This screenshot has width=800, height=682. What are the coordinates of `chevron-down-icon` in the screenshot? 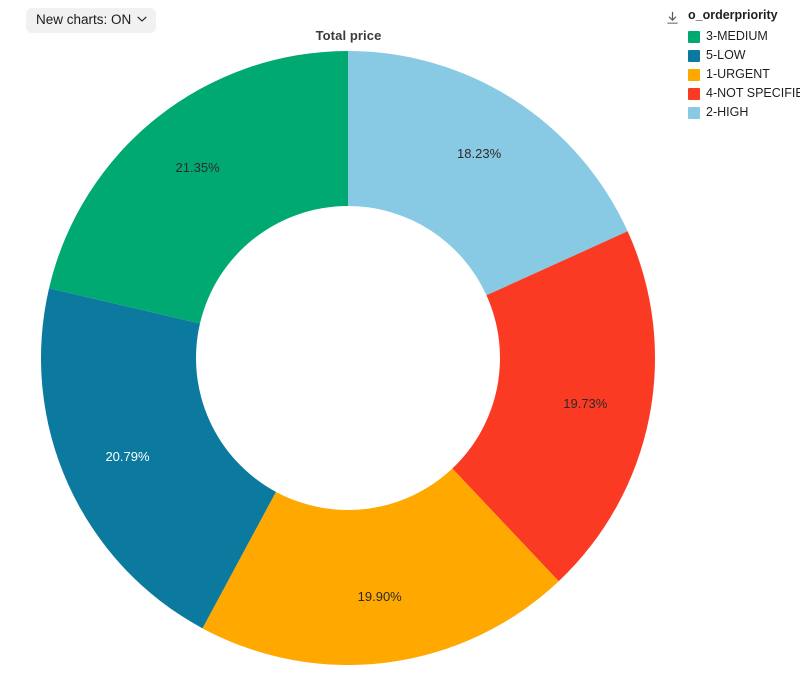 It's located at (142, 19).